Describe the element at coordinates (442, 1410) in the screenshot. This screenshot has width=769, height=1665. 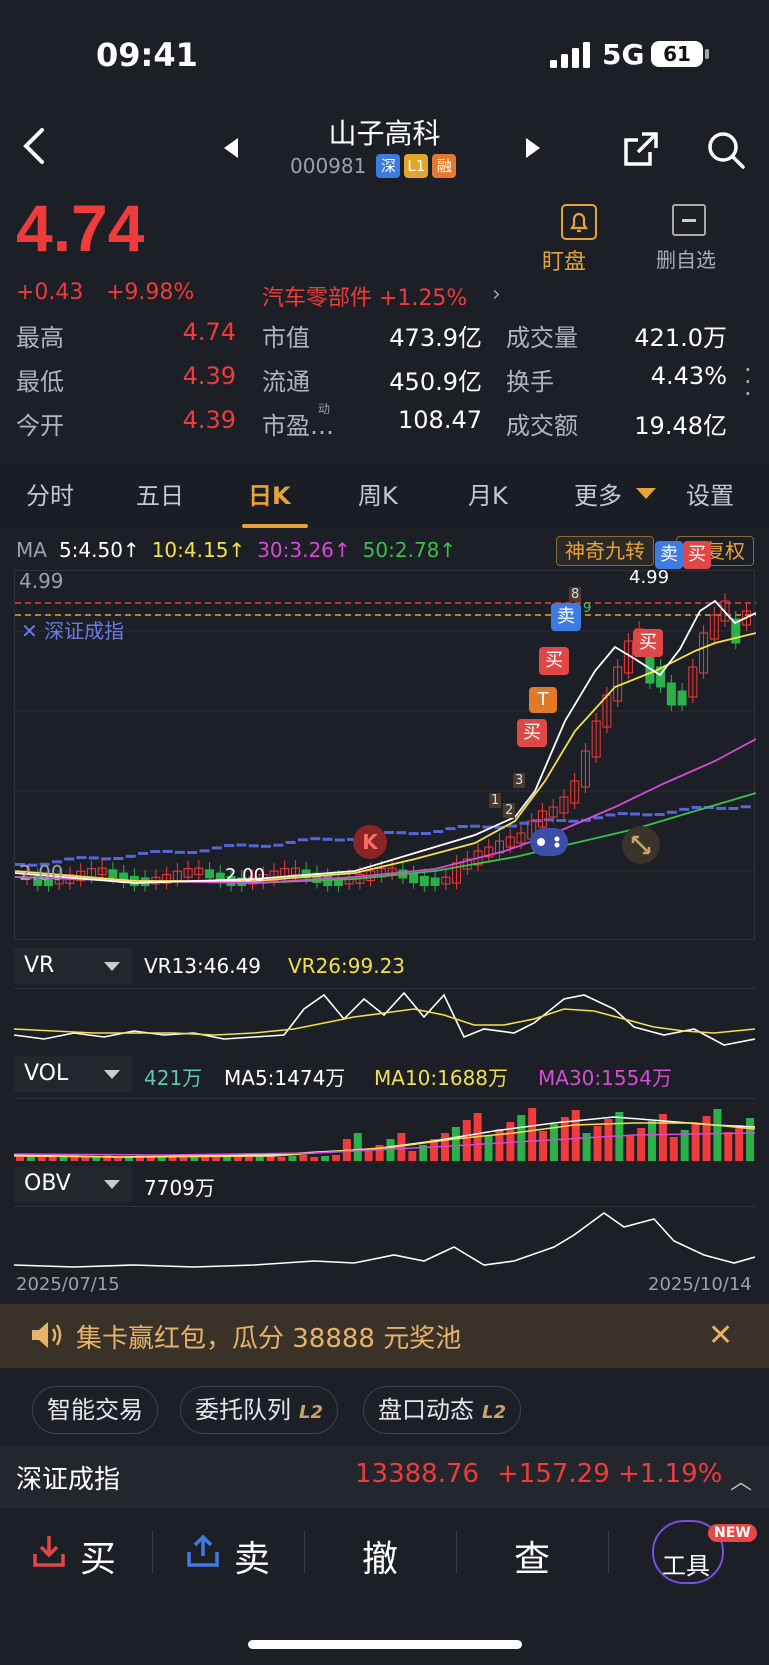
I see `orderbook-pill: 盘口动态 L2` at that location.